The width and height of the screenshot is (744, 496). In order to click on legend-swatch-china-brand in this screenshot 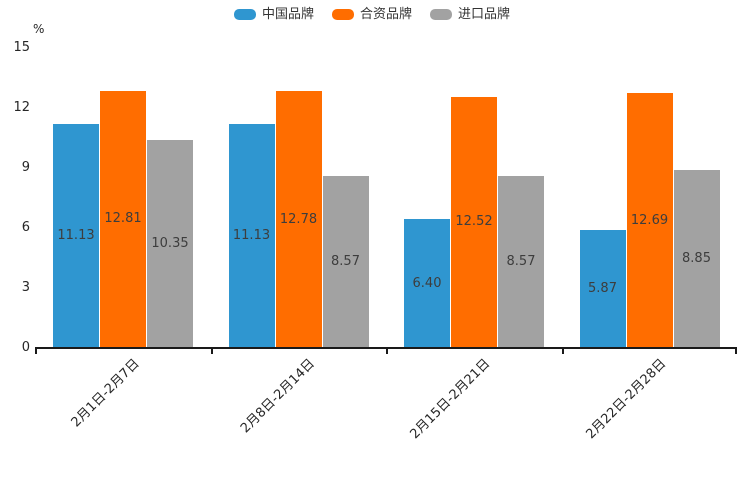, I will do `click(244, 14)`.